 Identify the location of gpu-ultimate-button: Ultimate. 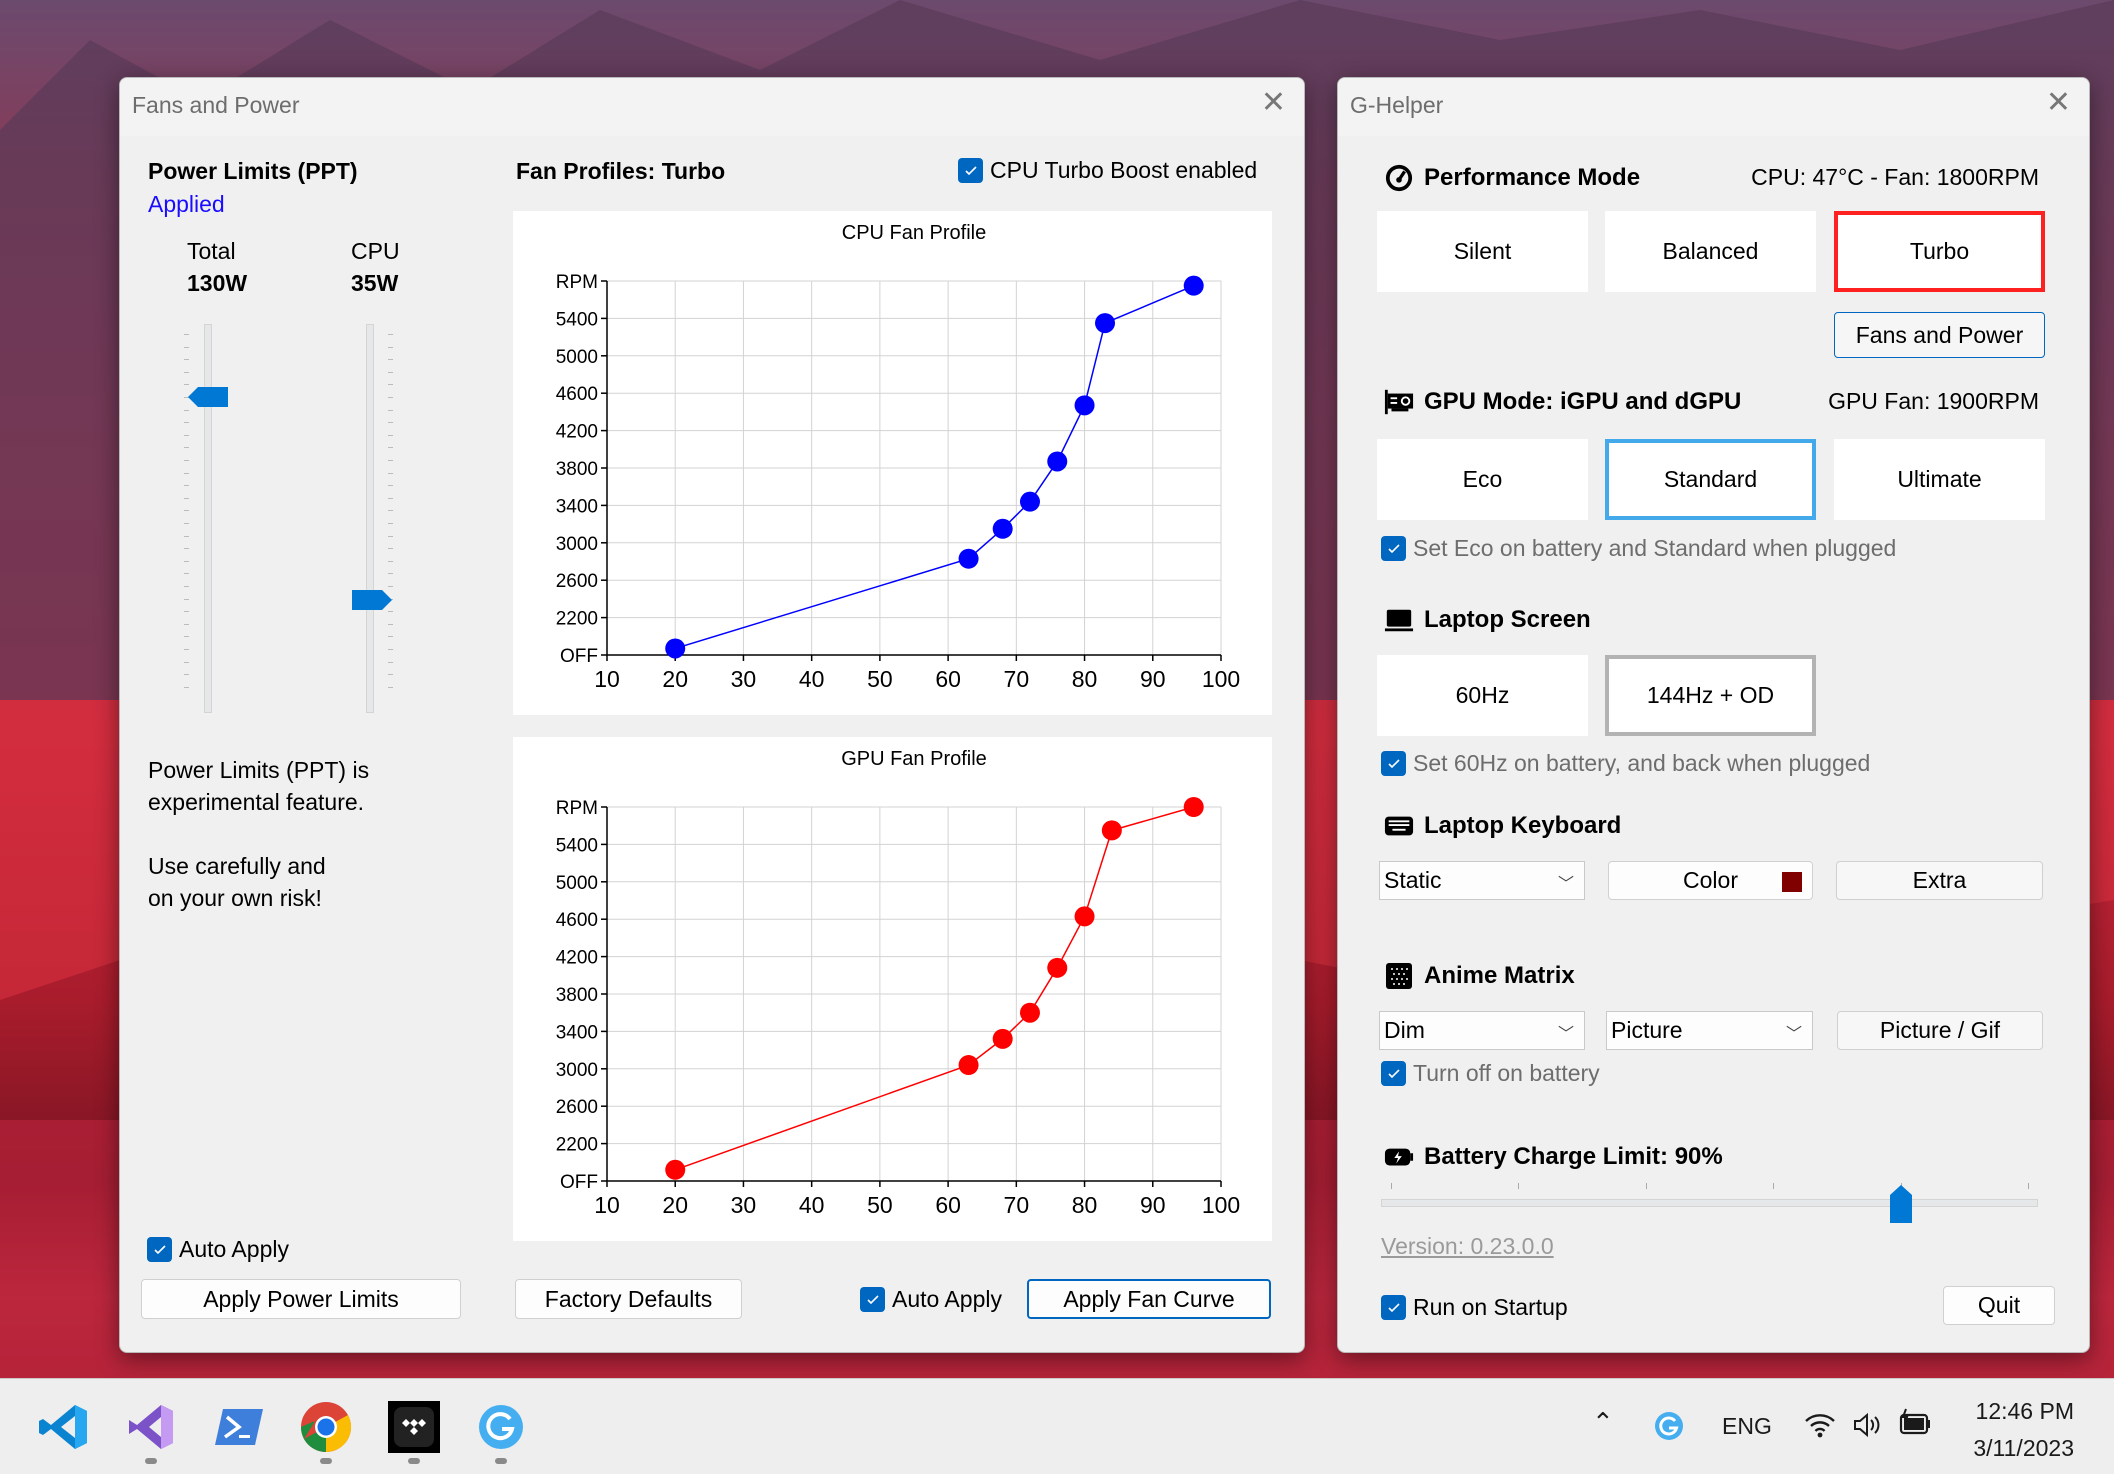
(1939, 479).